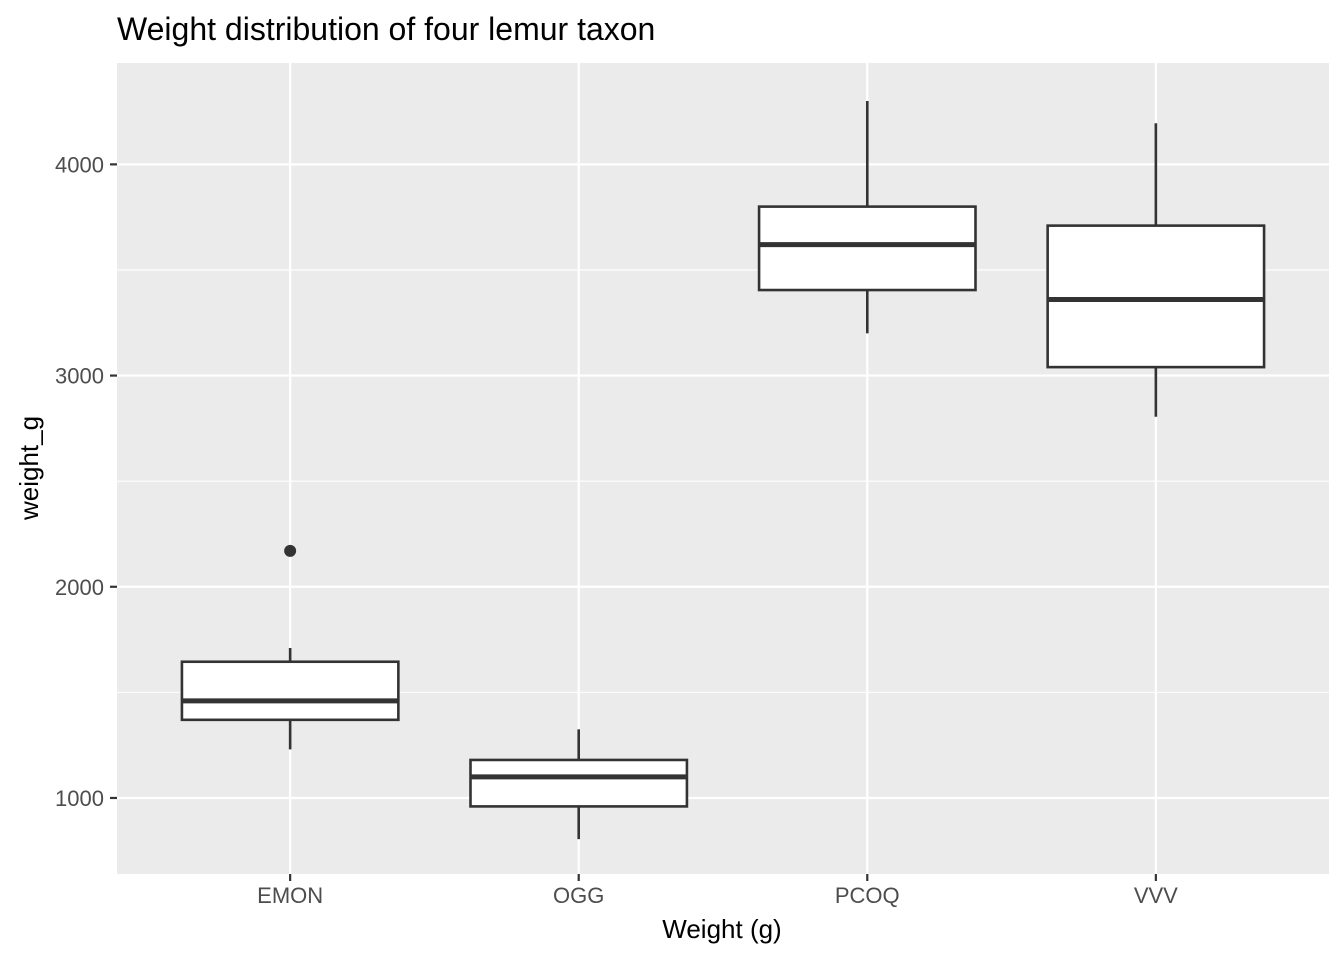  I want to click on y-tick-label: 1000, so click(79, 798).